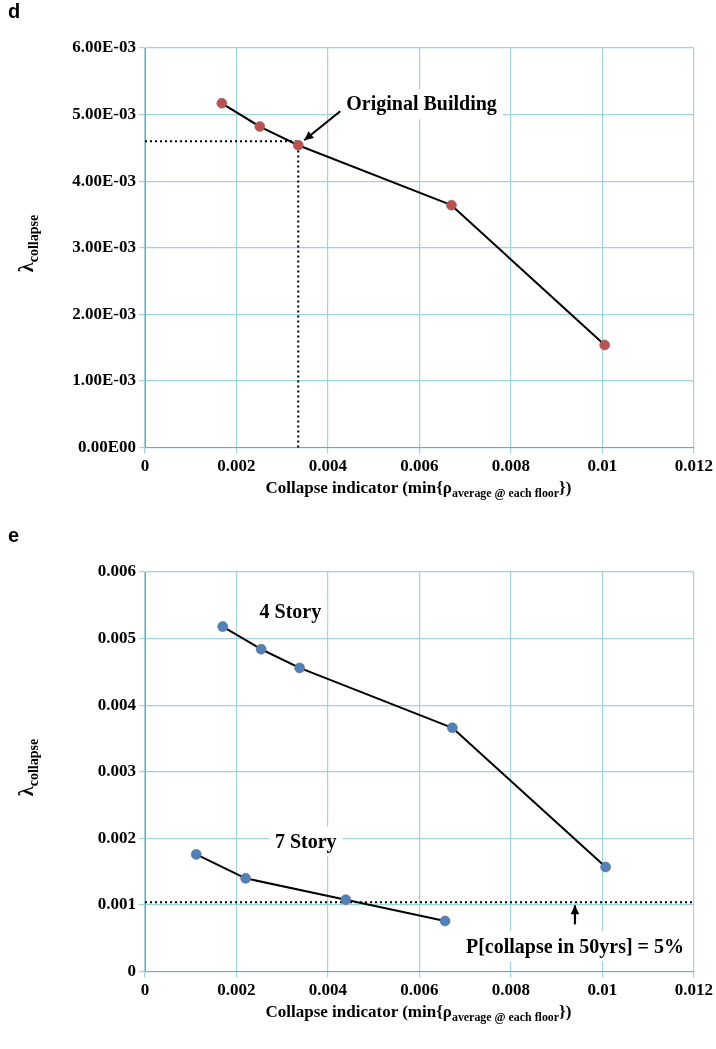  What do you see at coordinates (290, 612) in the screenshot?
I see `series-label: 4 Story` at bounding box center [290, 612].